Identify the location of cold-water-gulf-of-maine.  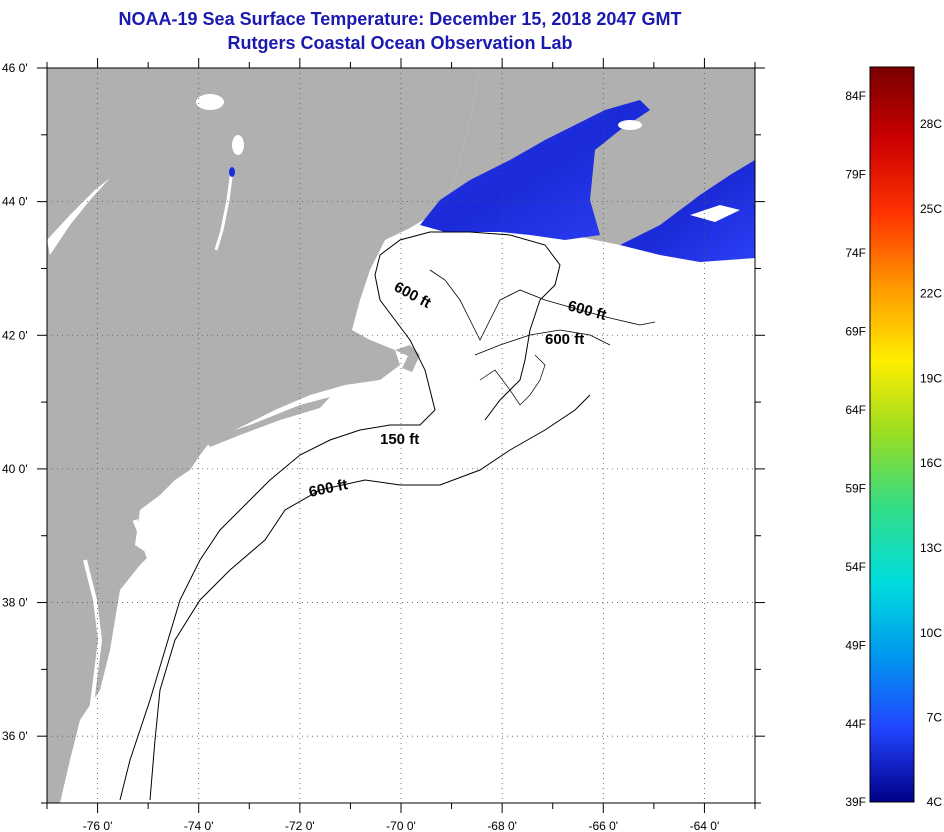
(535, 170).